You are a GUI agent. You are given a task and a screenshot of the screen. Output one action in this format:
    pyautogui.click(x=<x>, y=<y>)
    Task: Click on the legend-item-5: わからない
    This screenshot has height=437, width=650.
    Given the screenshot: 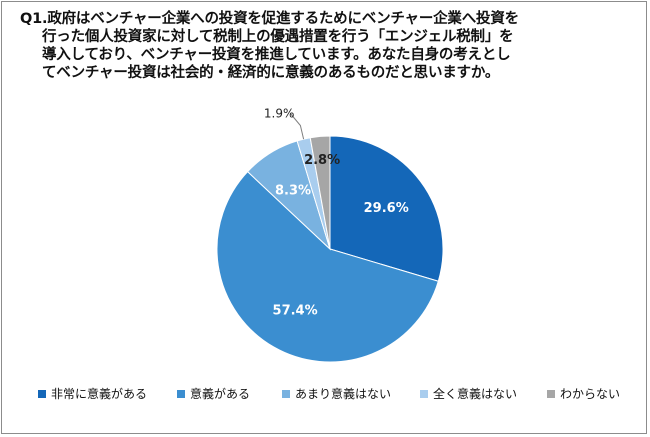 What is the action you would take?
    pyautogui.click(x=583, y=393)
    